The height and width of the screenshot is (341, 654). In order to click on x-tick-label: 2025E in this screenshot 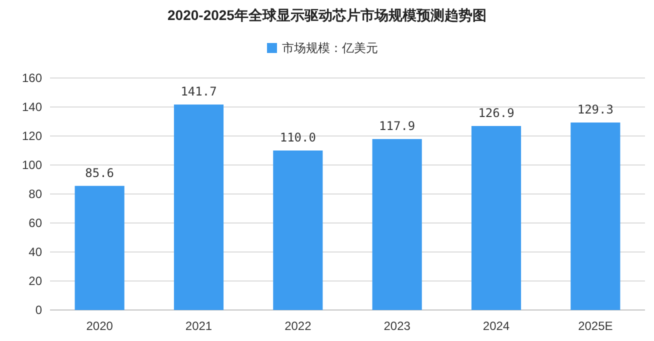, I will do `click(595, 326)`.